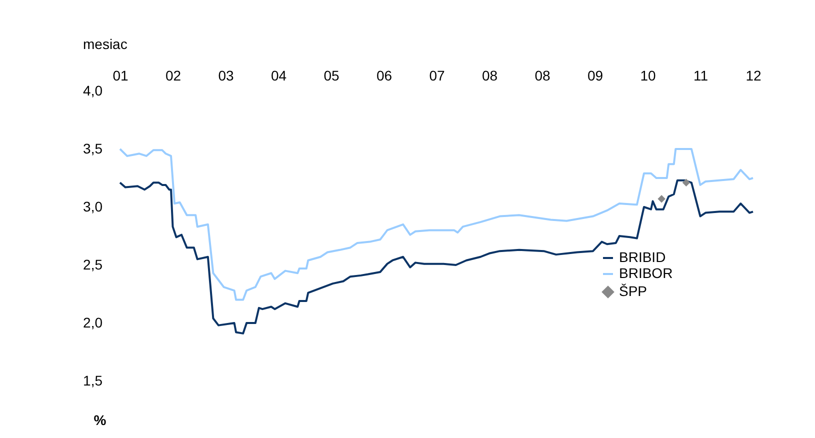 The width and height of the screenshot is (815, 438). What do you see at coordinates (173, 76) in the screenshot?
I see `x-tick-label: 02` at bounding box center [173, 76].